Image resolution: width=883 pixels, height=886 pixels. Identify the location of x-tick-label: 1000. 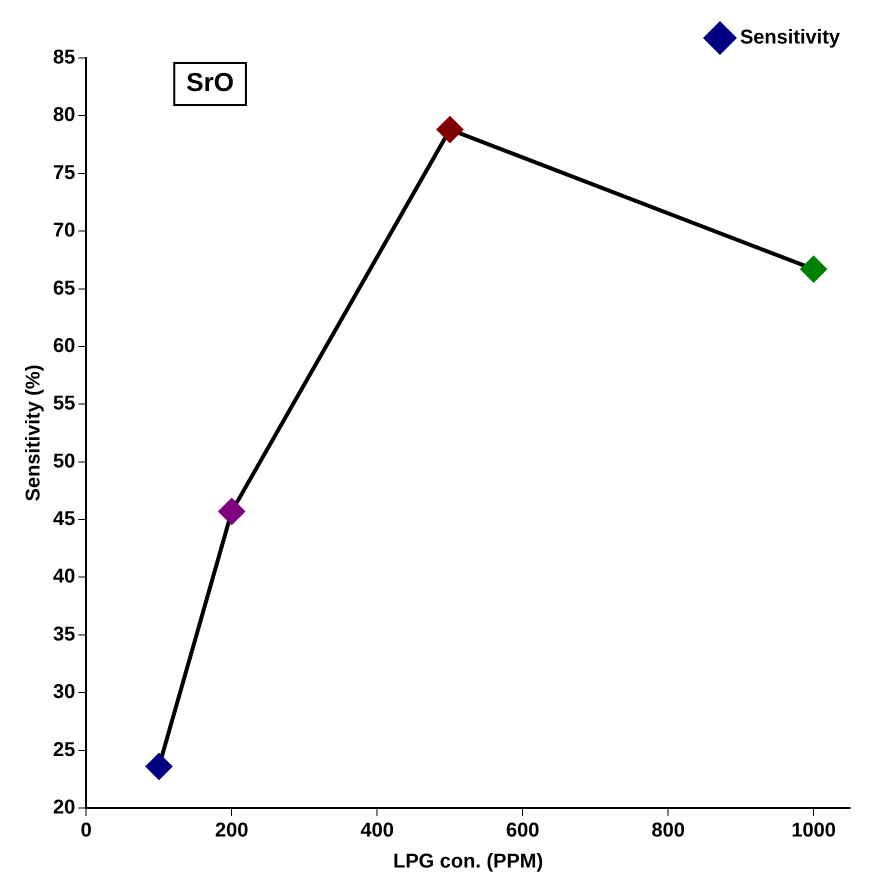
(813, 831).